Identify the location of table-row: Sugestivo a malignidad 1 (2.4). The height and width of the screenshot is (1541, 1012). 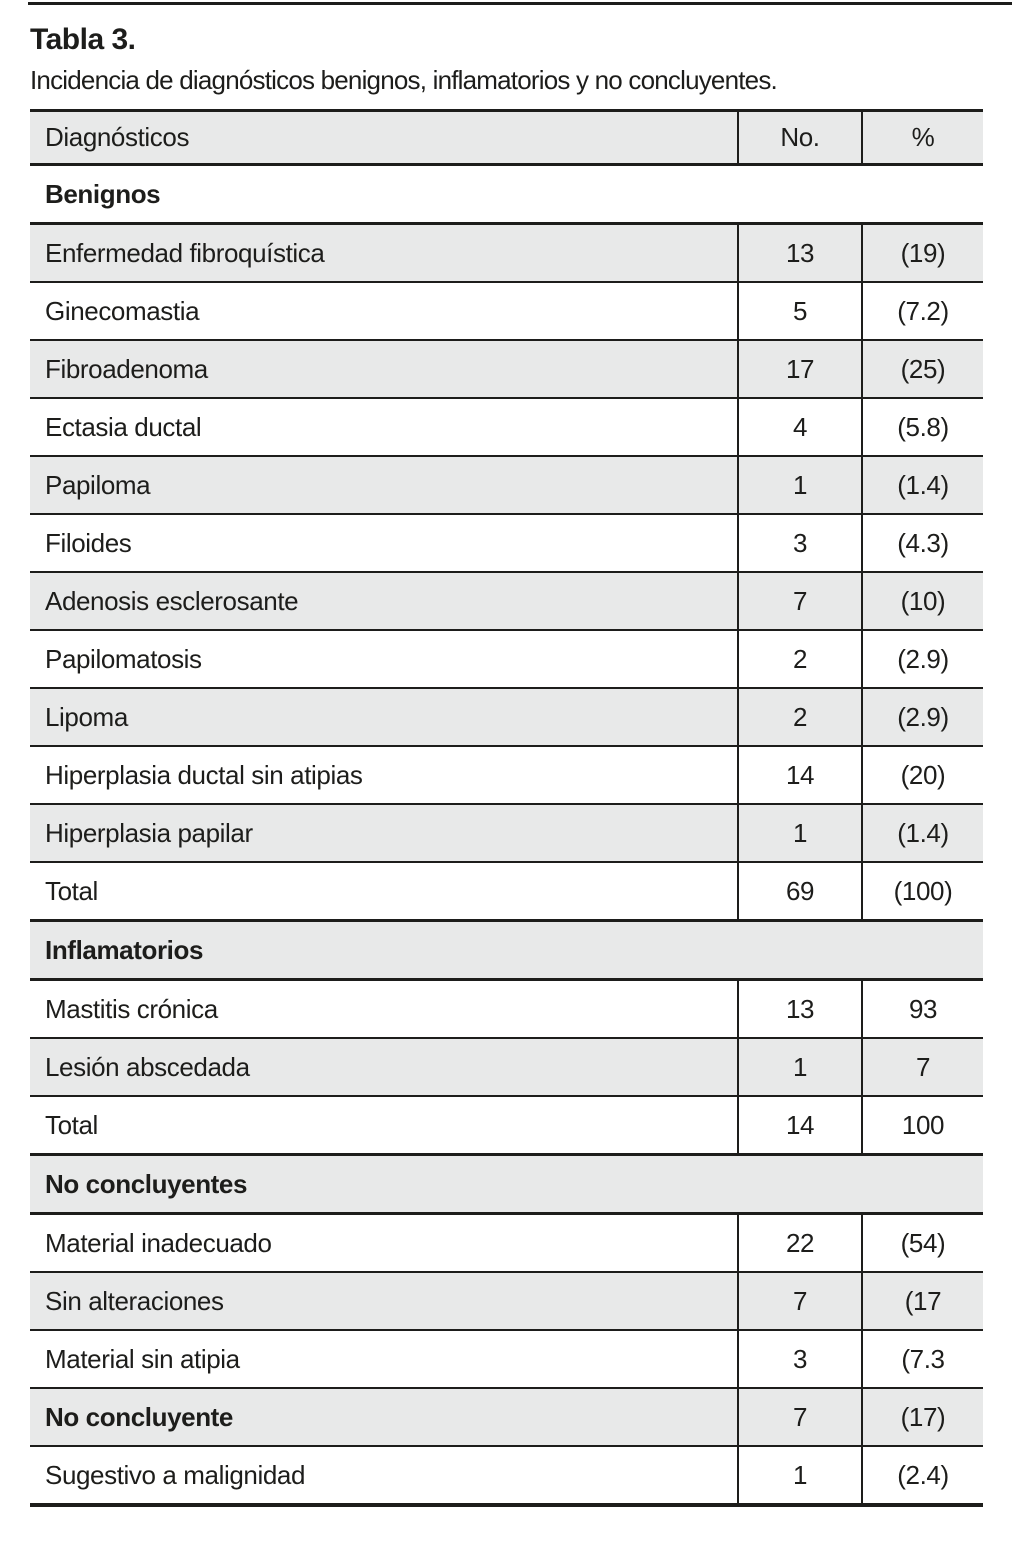
(506, 1475).